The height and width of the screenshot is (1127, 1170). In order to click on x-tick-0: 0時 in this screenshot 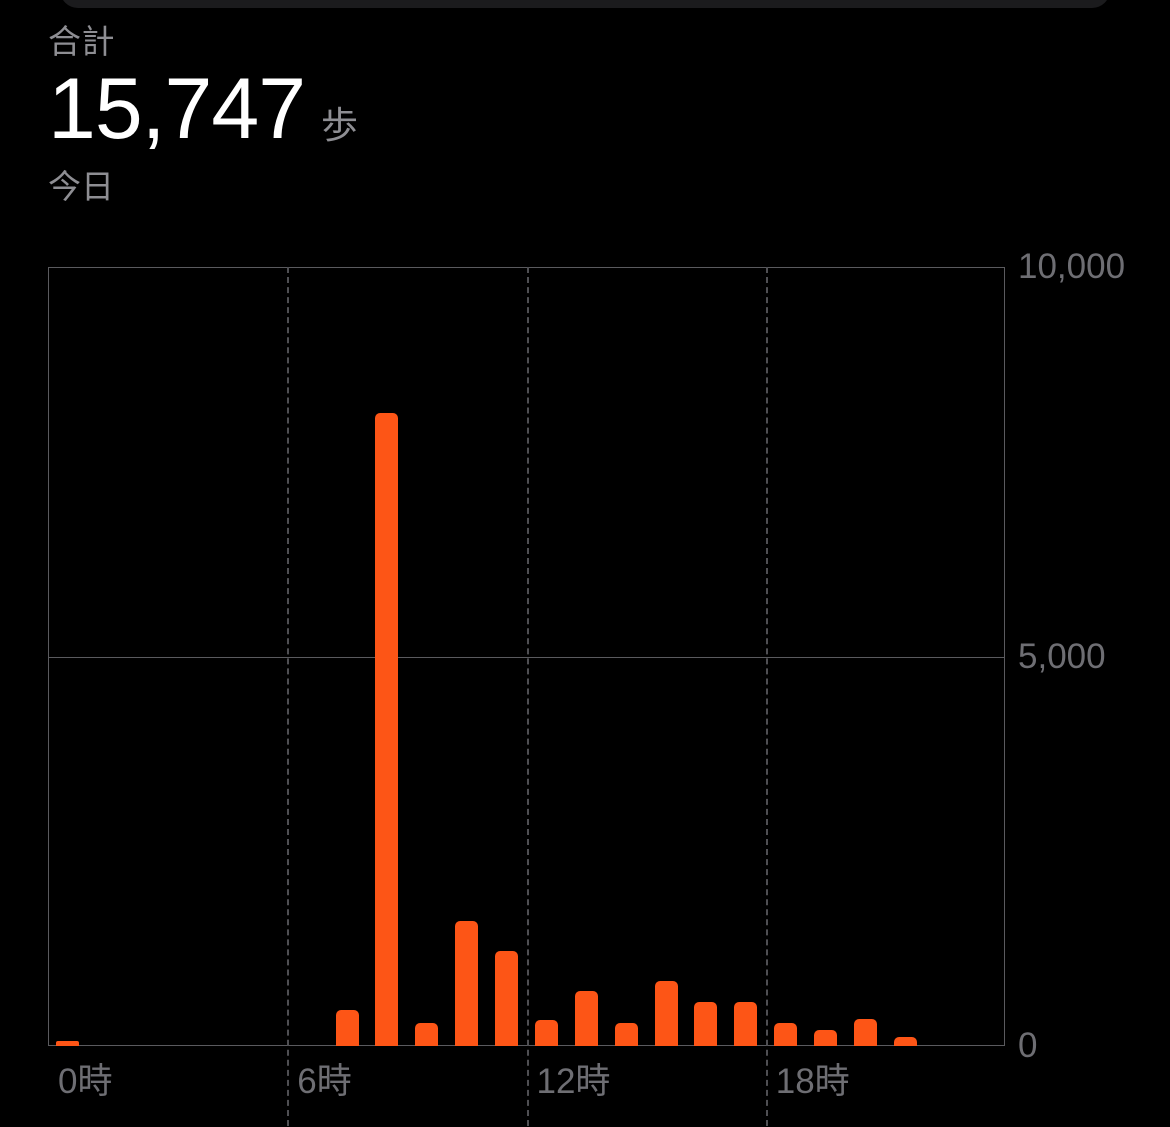, I will do `click(85, 1081)`.